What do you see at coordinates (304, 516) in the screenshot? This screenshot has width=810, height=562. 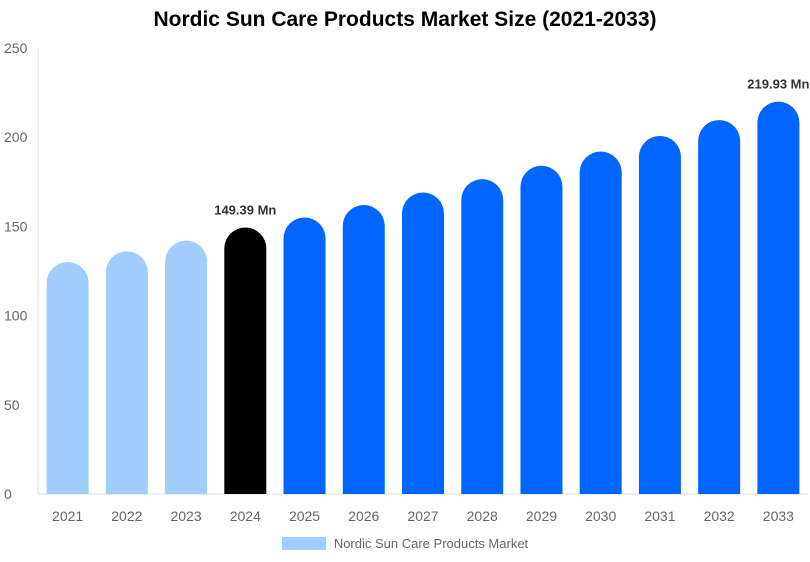 I see `x-tick-label: 2025` at bounding box center [304, 516].